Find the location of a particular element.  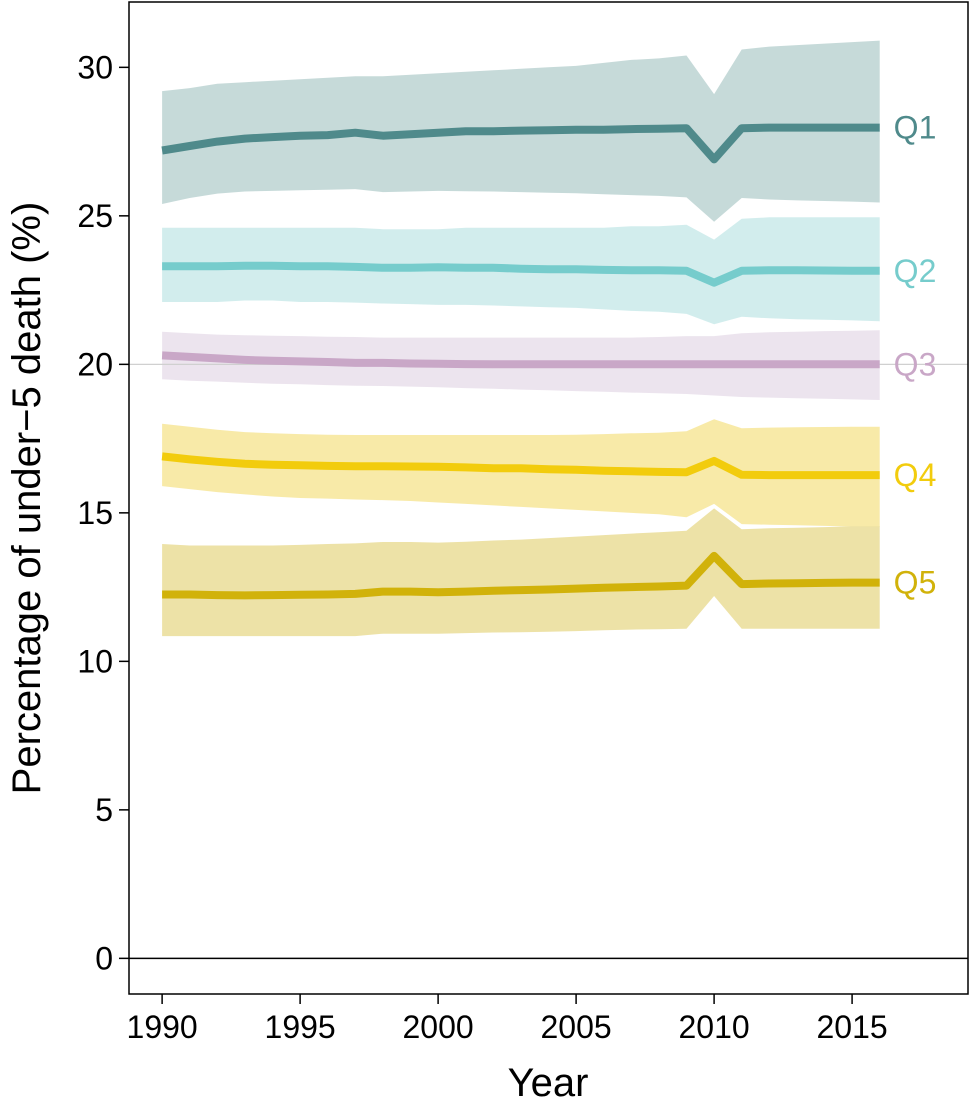

y-axis-title: Percentage of under−5 death (%) is located at coordinates (27, 498).